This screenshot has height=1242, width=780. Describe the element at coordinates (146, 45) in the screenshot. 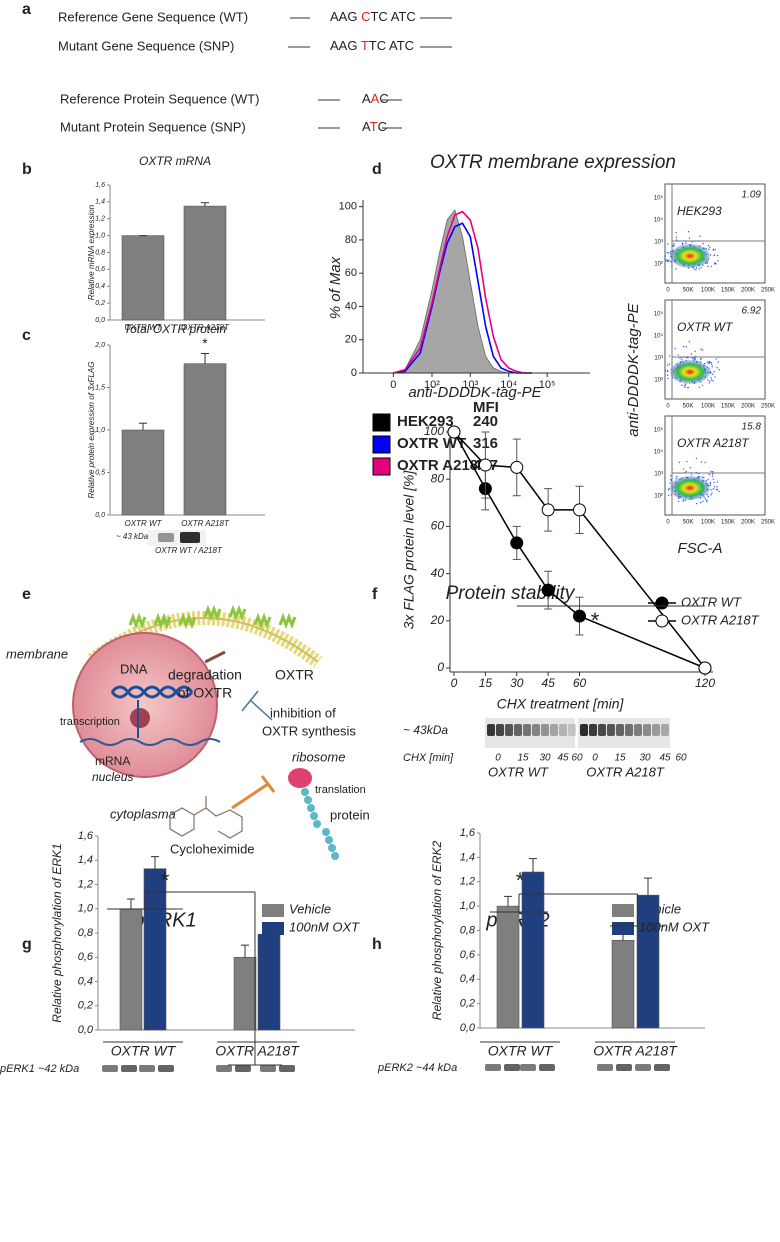

I see `sequence-label: Mutant Gene Sequence (SNP)` at that location.